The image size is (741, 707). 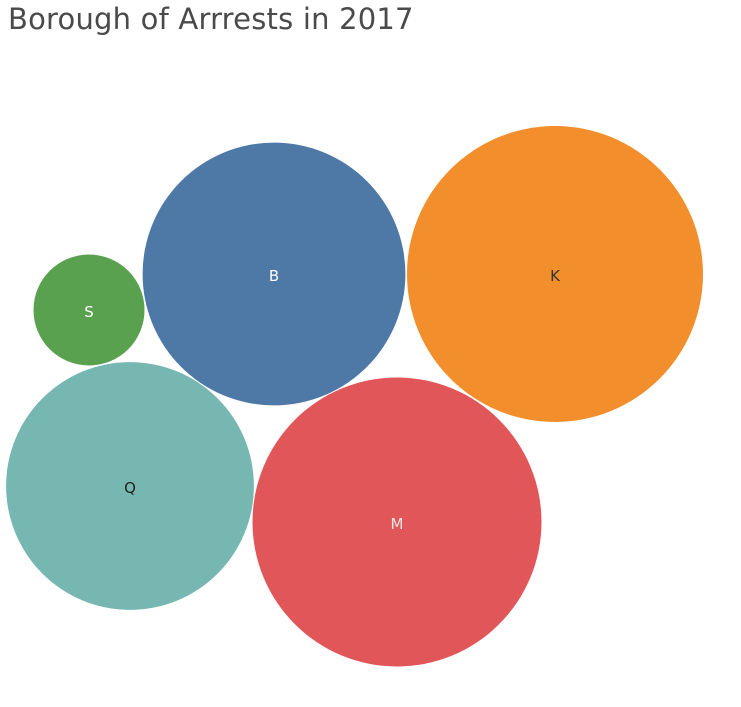 I want to click on bubble-label-b: B, so click(x=274, y=276).